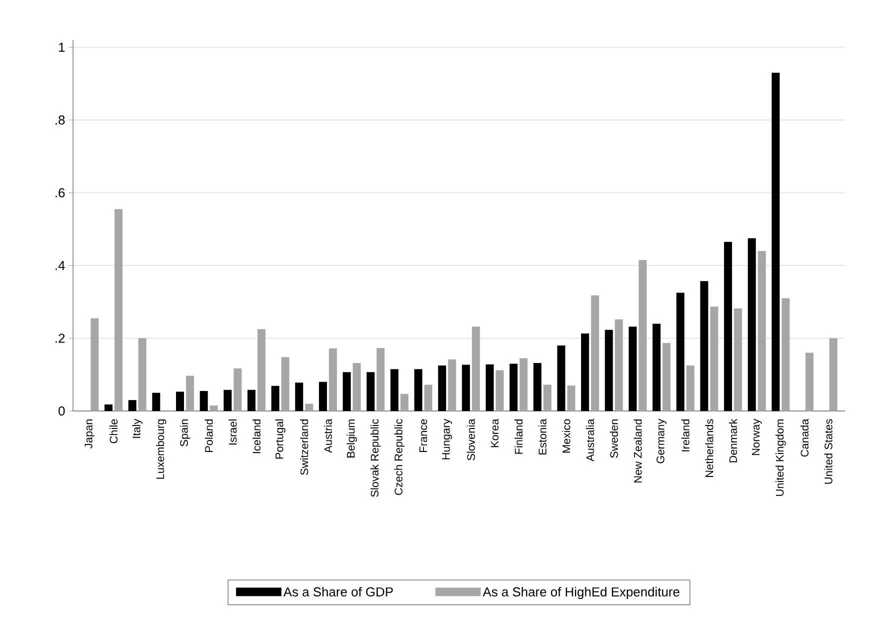 This screenshot has height=640, width=879. What do you see at coordinates (375, 458) in the screenshot?
I see `x-tick-label: Slovak Republic` at bounding box center [375, 458].